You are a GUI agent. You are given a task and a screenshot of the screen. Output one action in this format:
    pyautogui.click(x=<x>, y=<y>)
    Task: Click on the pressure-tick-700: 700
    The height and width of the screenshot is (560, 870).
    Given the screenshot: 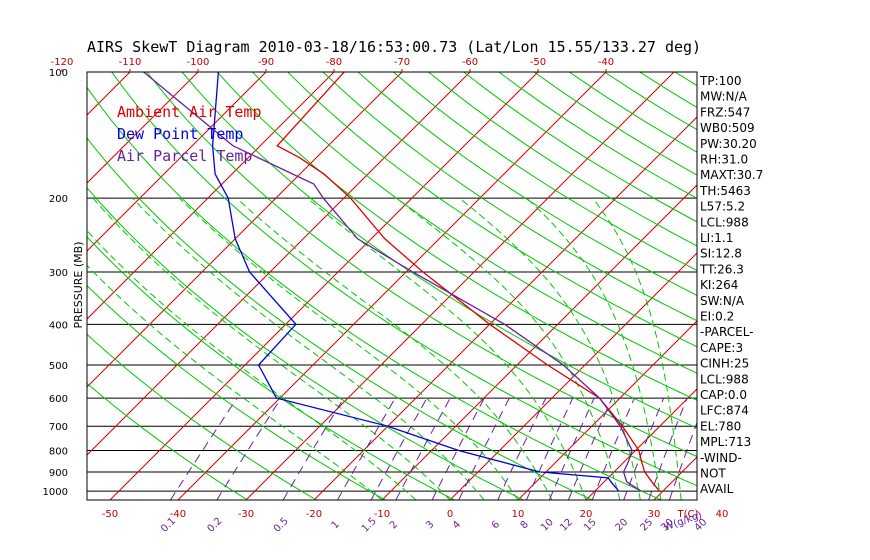 What is the action you would take?
    pyautogui.click(x=58, y=427)
    